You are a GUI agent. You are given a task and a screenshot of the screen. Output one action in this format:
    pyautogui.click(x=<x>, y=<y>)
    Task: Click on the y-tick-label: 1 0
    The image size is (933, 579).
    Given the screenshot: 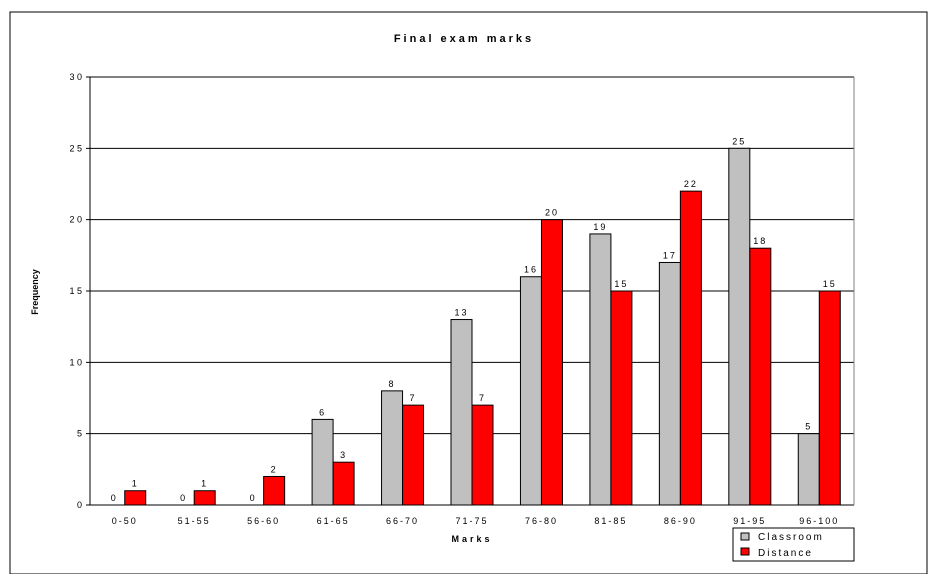 What is the action you would take?
    pyautogui.click(x=75, y=362)
    